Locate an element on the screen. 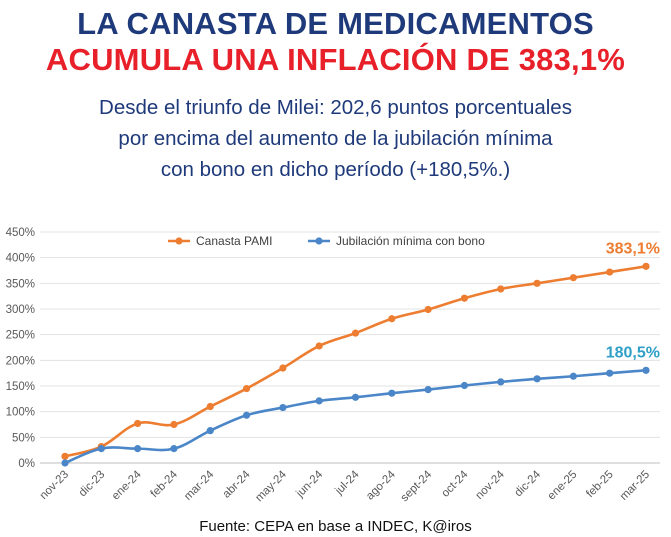  x-tick-label: mar-25 is located at coordinates (635, 486).